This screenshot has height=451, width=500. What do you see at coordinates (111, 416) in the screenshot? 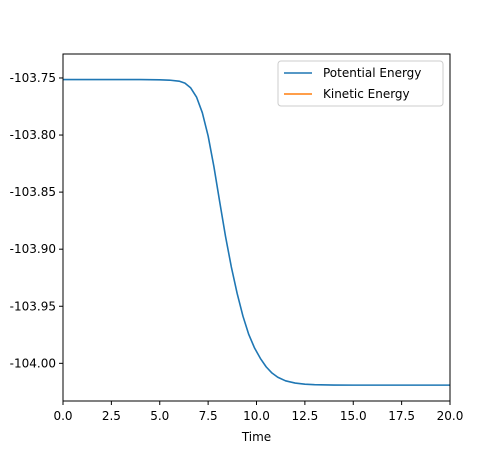
I see `x-tick-label: 2.5` at bounding box center [111, 416].